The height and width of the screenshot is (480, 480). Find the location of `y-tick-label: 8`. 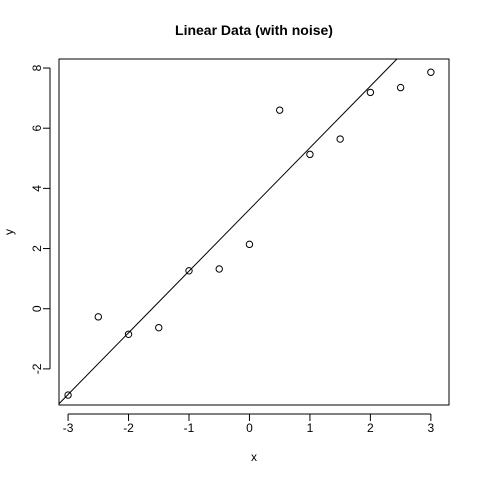

y-tick-label: 8 is located at coordinates (37, 67).